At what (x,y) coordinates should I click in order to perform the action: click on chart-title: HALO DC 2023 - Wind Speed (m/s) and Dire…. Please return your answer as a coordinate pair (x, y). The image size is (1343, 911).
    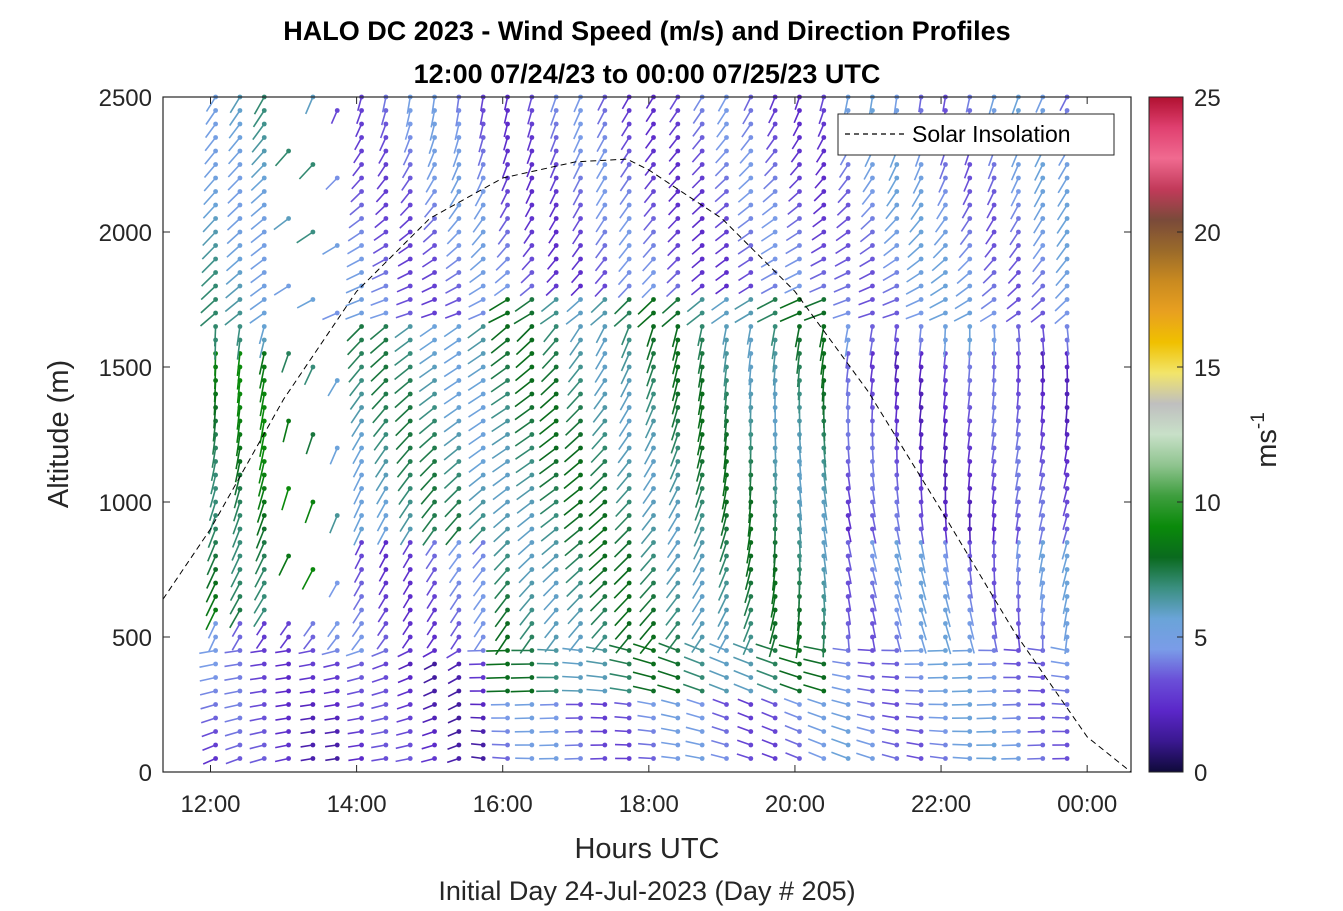
    Looking at the image, I should click on (646, 31).